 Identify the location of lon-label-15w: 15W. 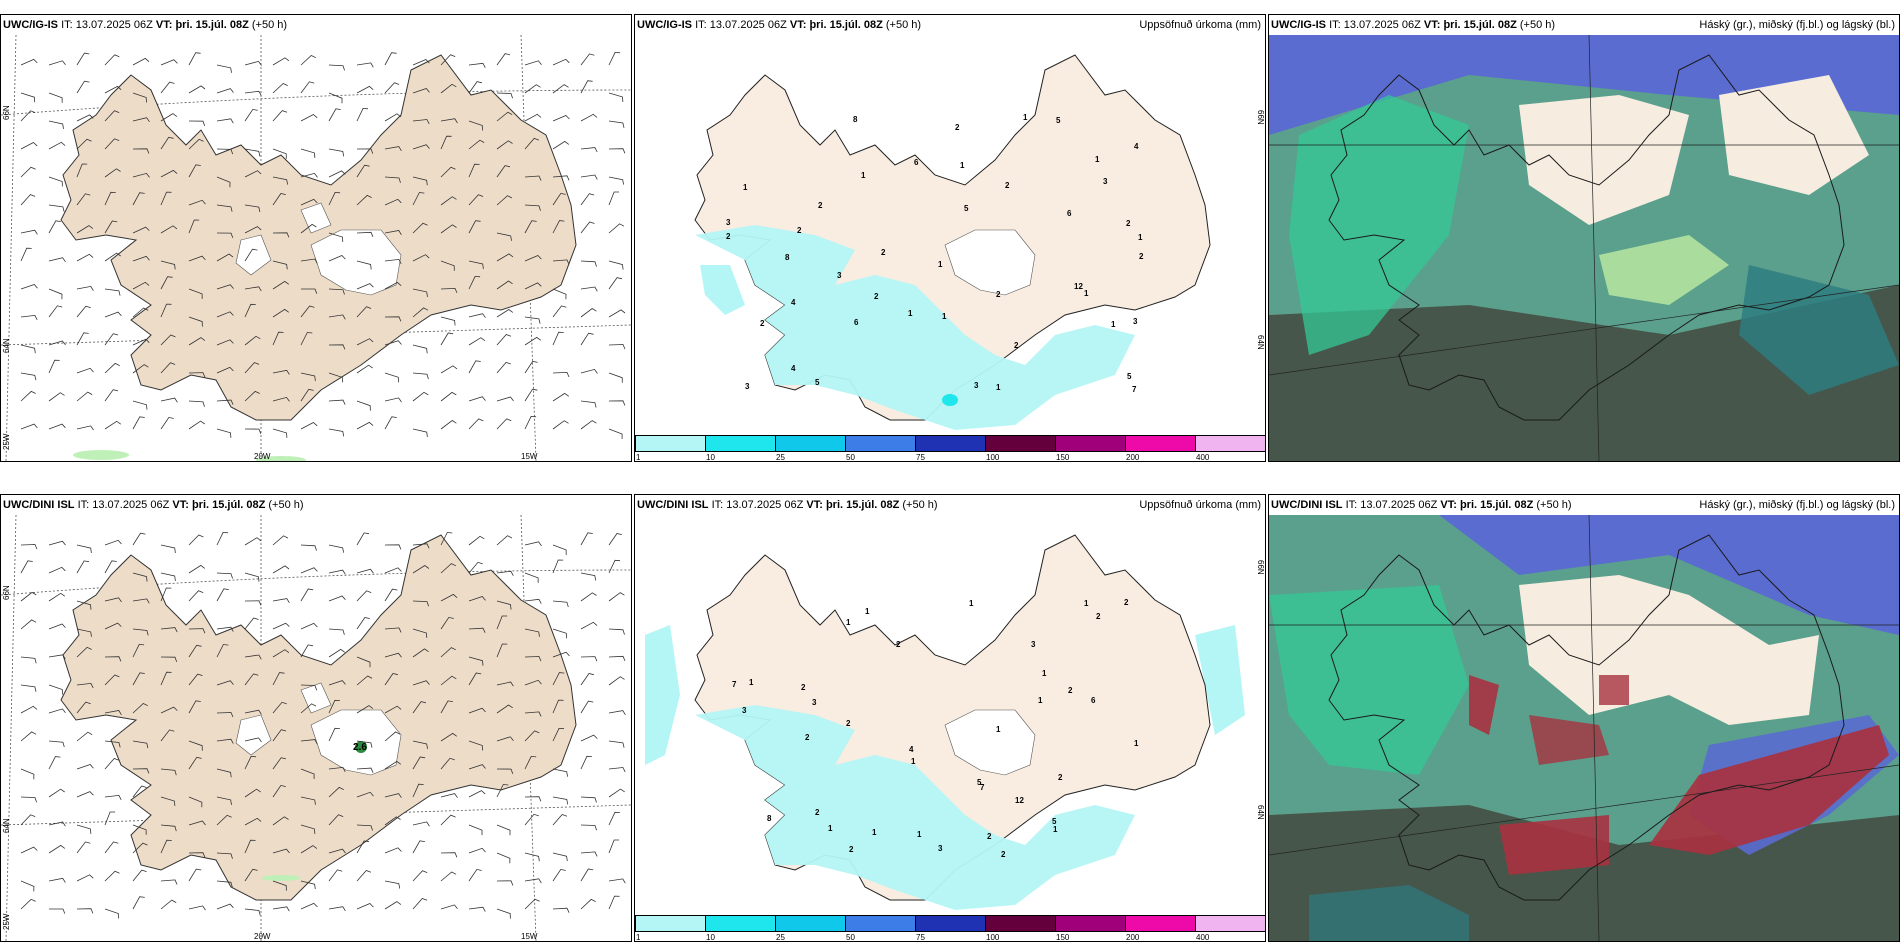
(529, 936).